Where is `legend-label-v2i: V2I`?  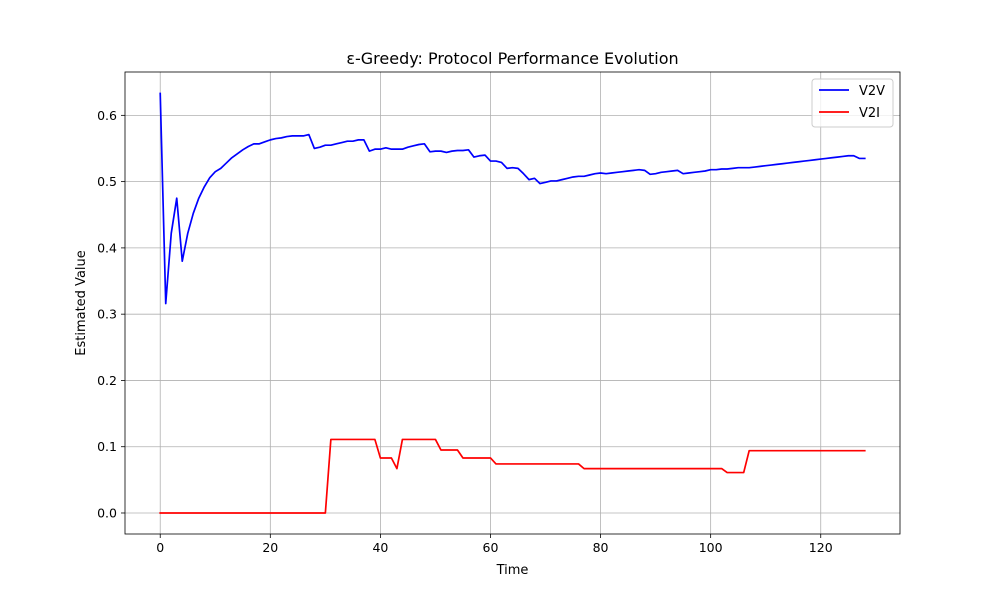
legend-label-v2i: V2I is located at coordinates (869, 113).